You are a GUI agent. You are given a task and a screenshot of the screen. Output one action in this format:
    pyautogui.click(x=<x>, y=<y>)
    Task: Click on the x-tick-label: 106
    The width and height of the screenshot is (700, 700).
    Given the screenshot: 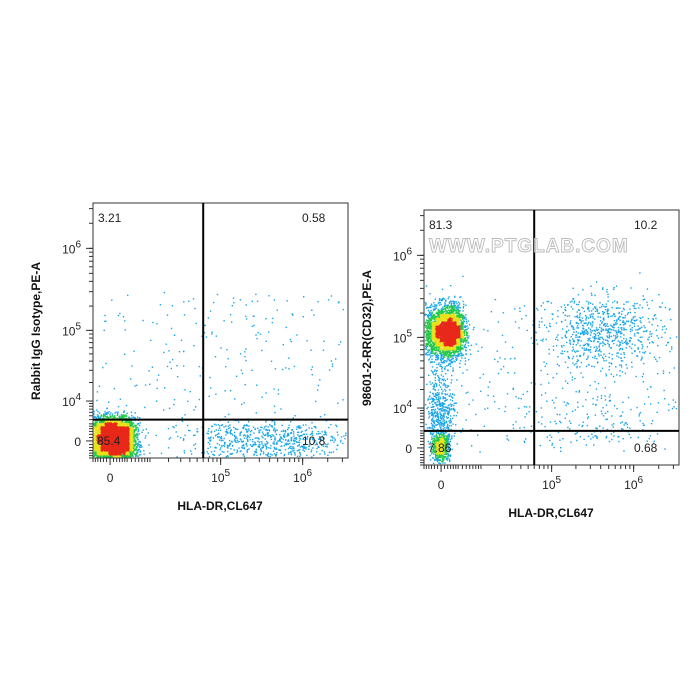 What is the action you would take?
    pyautogui.click(x=302, y=476)
    